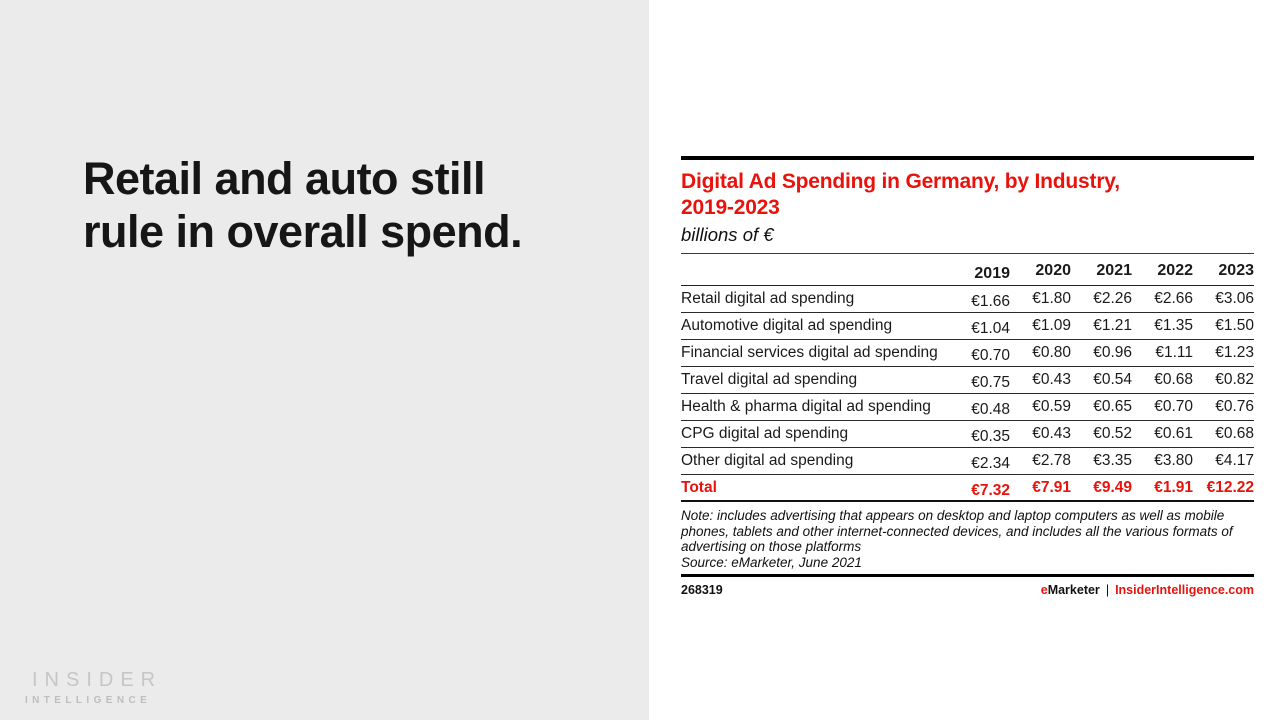 The height and width of the screenshot is (720, 1280). Describe the element at coordinates (1236, 270) in the screenshot. I see `year-header-2023: 2023` at that location.